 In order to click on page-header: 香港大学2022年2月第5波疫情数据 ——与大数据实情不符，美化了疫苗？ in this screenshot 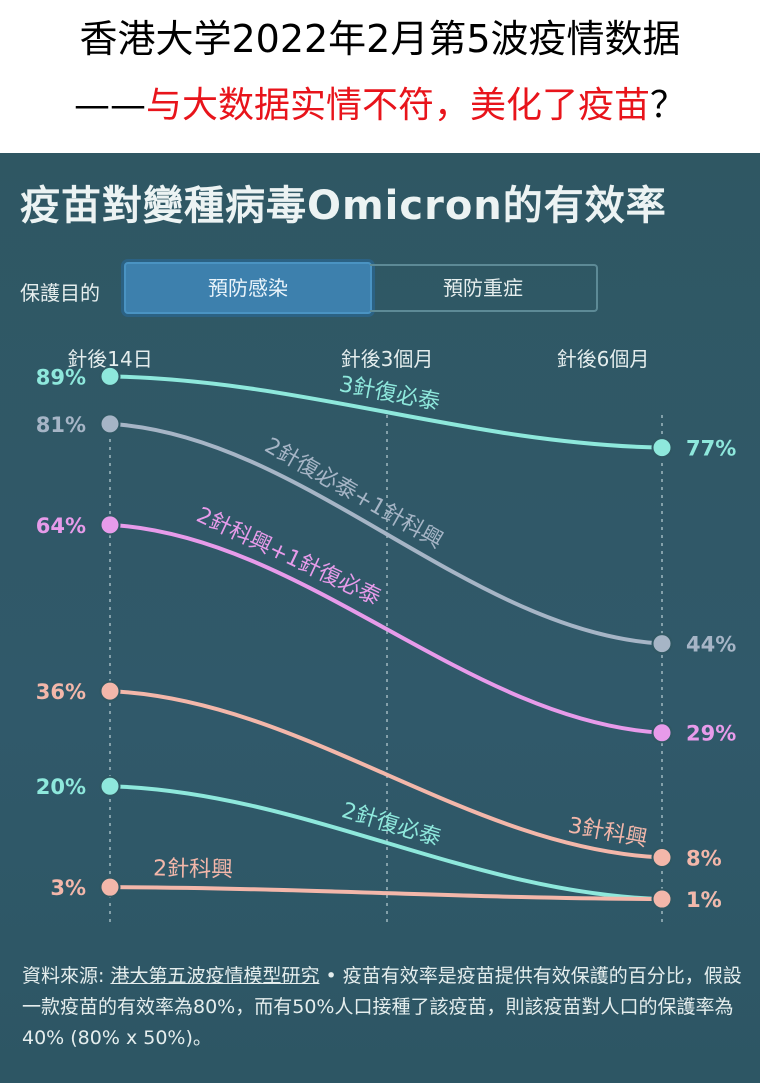, I will do `click(380, 76)`.